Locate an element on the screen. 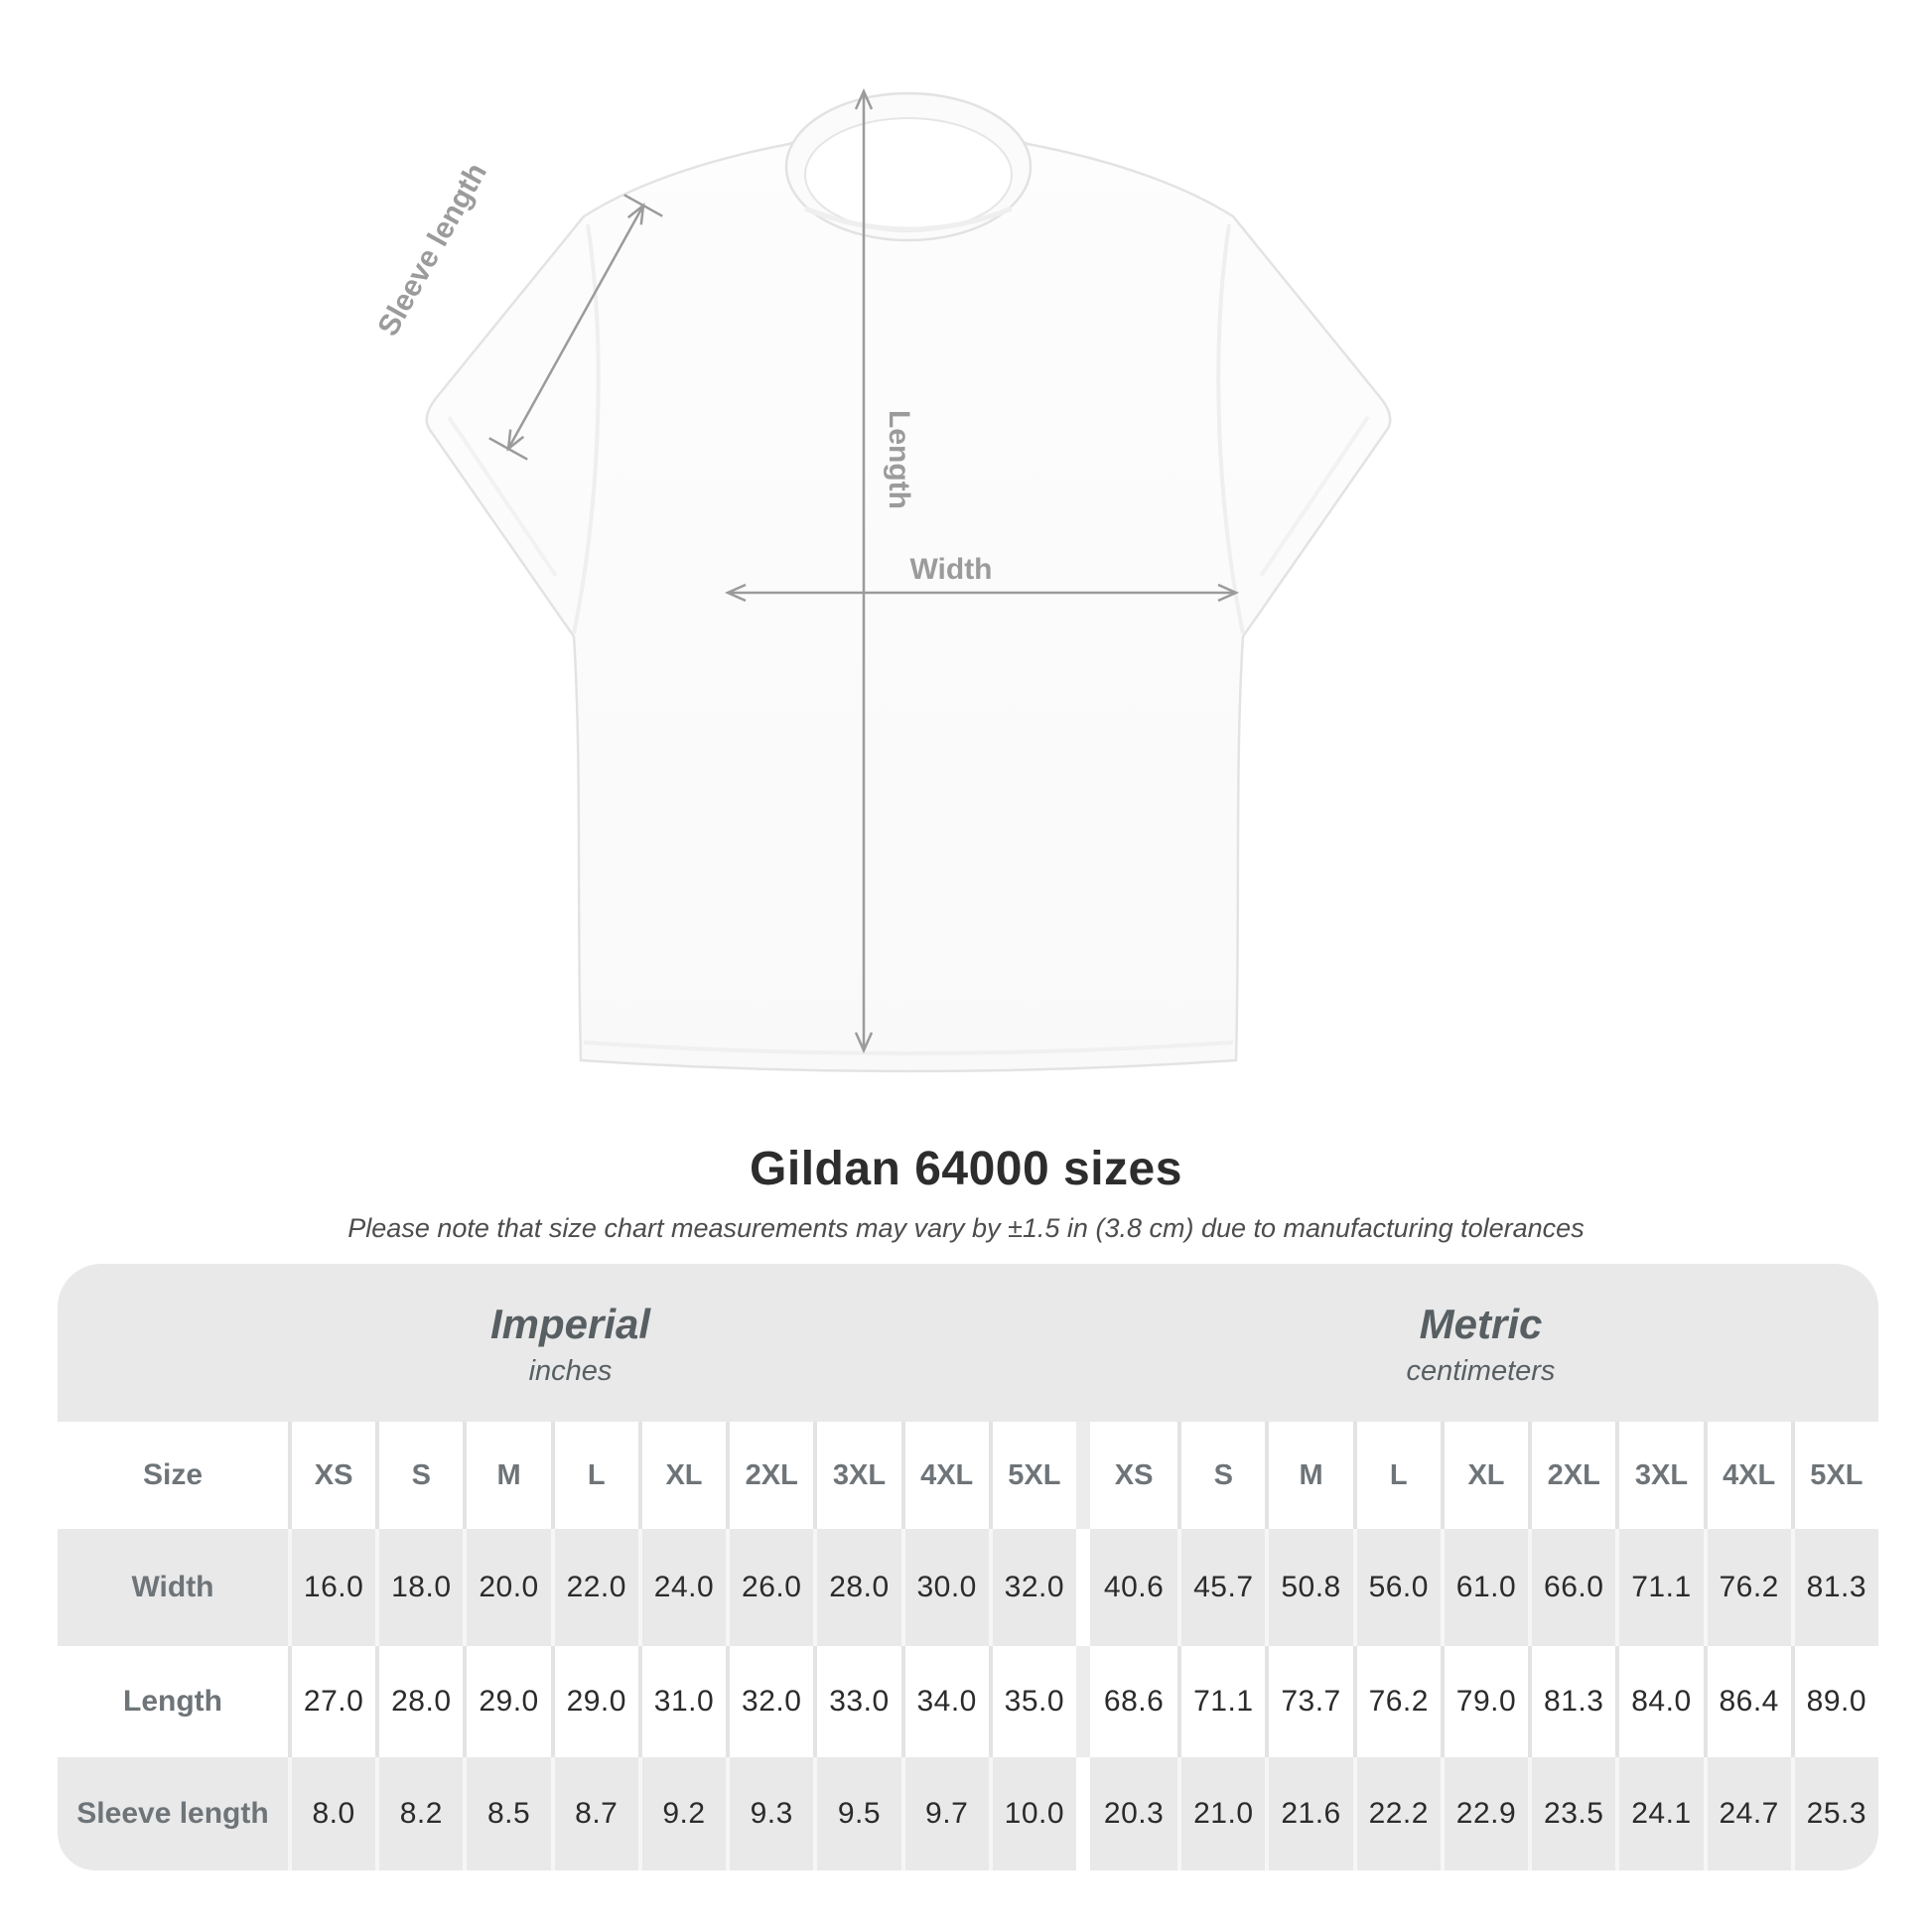  length-dimension-line is located at coordinates (864, 570).